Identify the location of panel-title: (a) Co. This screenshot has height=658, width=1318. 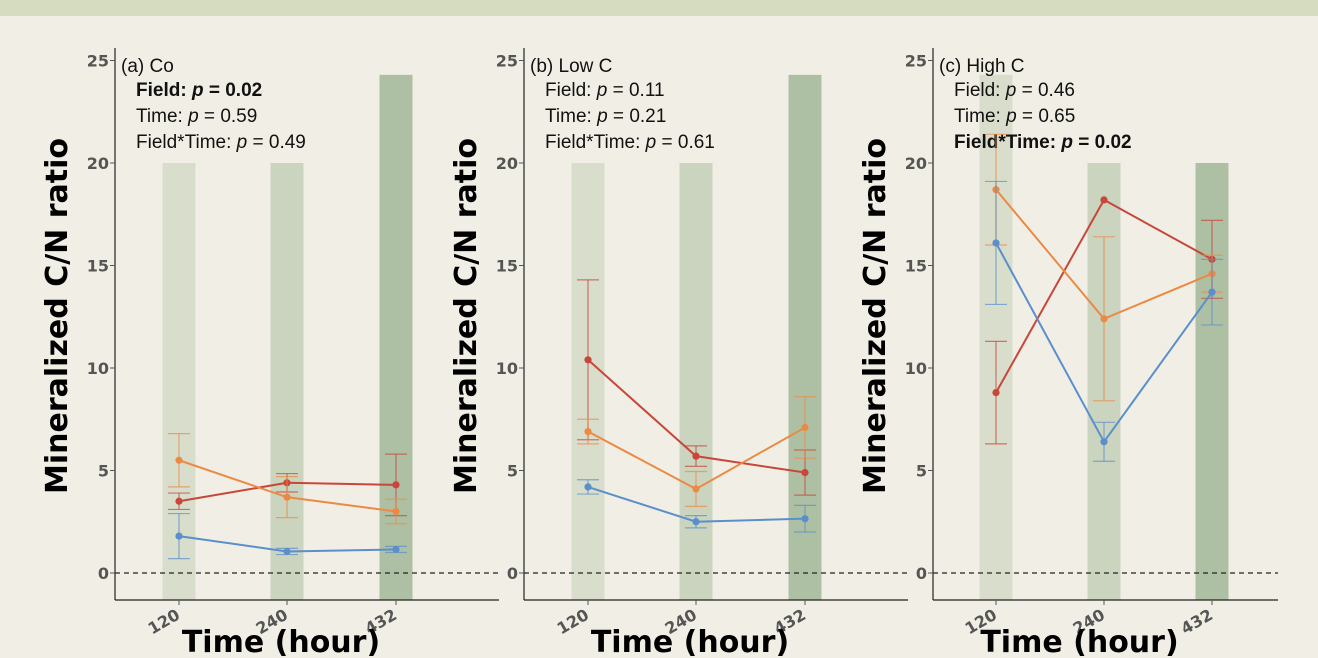
(147, 66).